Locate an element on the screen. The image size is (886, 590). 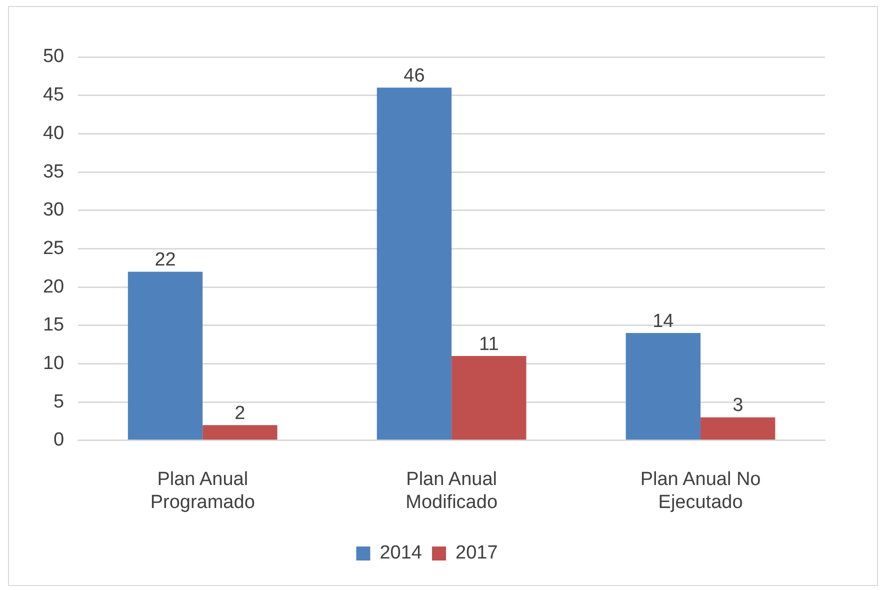
legend-label: 2017 is located at coordinates (477, 553).